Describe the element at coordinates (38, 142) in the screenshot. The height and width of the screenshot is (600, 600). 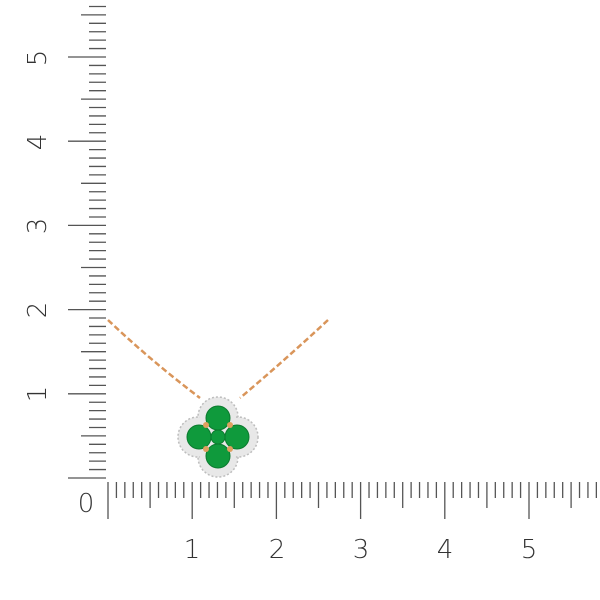
I see `y-label-4: 4` at that location.